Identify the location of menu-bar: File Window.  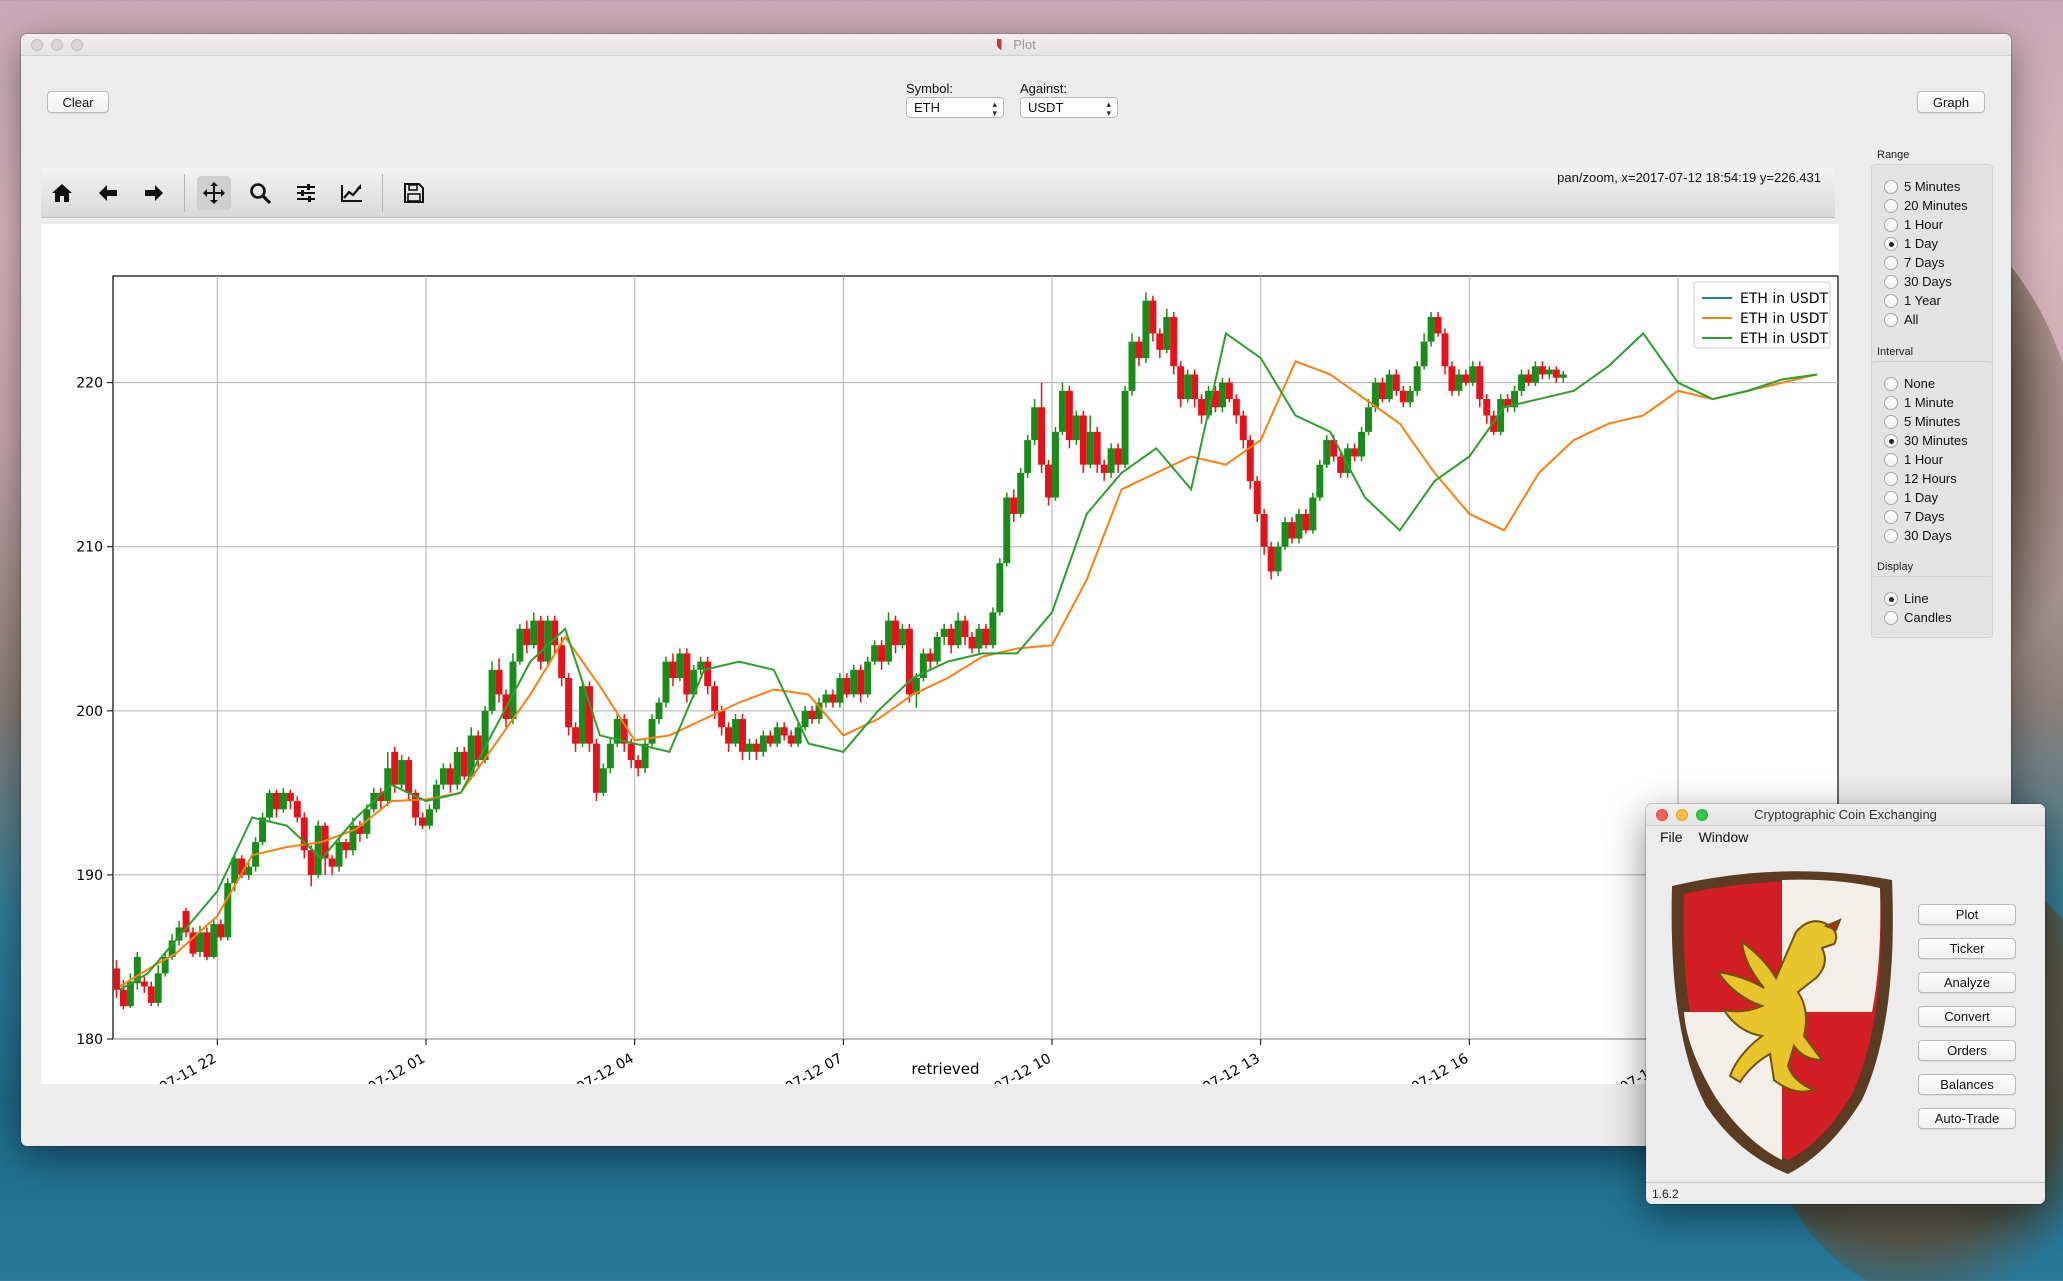
(1704, 837).